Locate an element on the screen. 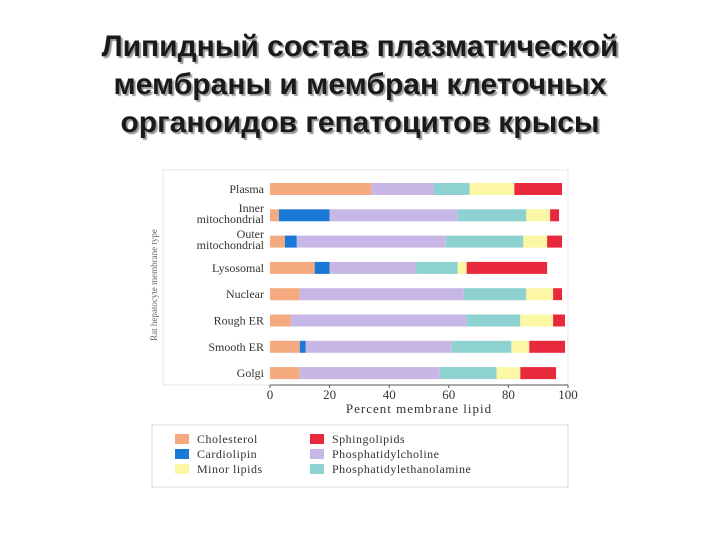 This screenshot has width=720, height=540. legend-label: Phosphatidylethanolamine is located at coordinates (401, 469).